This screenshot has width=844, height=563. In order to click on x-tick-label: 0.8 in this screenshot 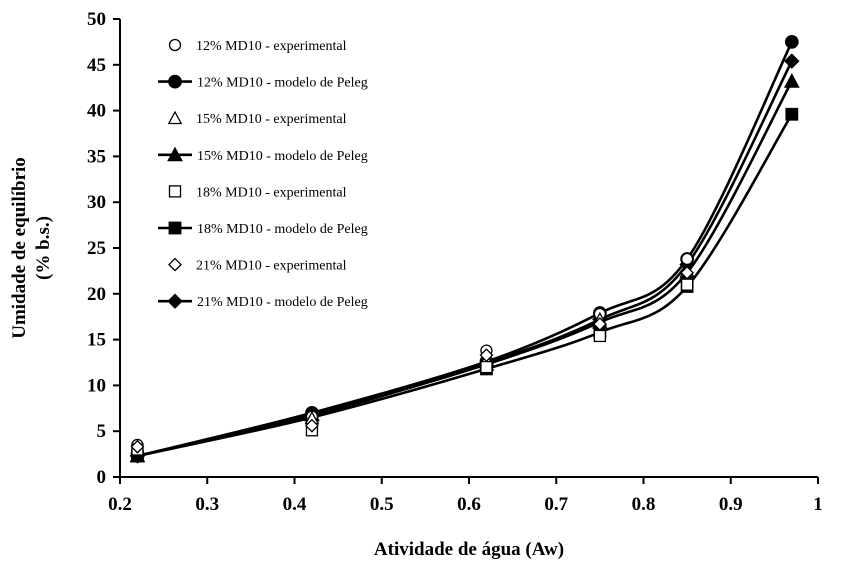, I will do `click(644, 504)`.